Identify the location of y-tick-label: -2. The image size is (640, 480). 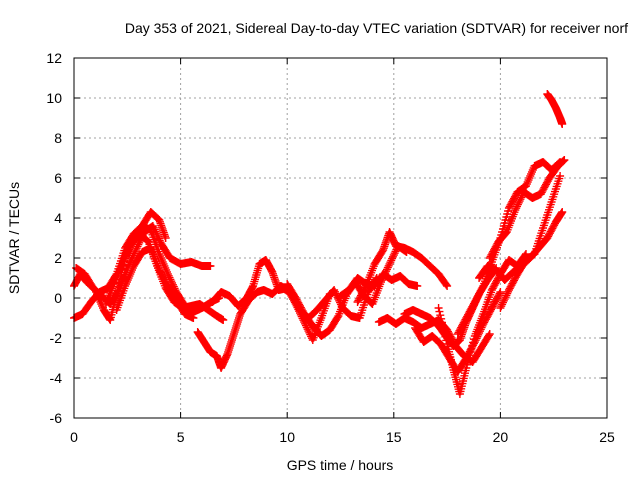
(56, 338).